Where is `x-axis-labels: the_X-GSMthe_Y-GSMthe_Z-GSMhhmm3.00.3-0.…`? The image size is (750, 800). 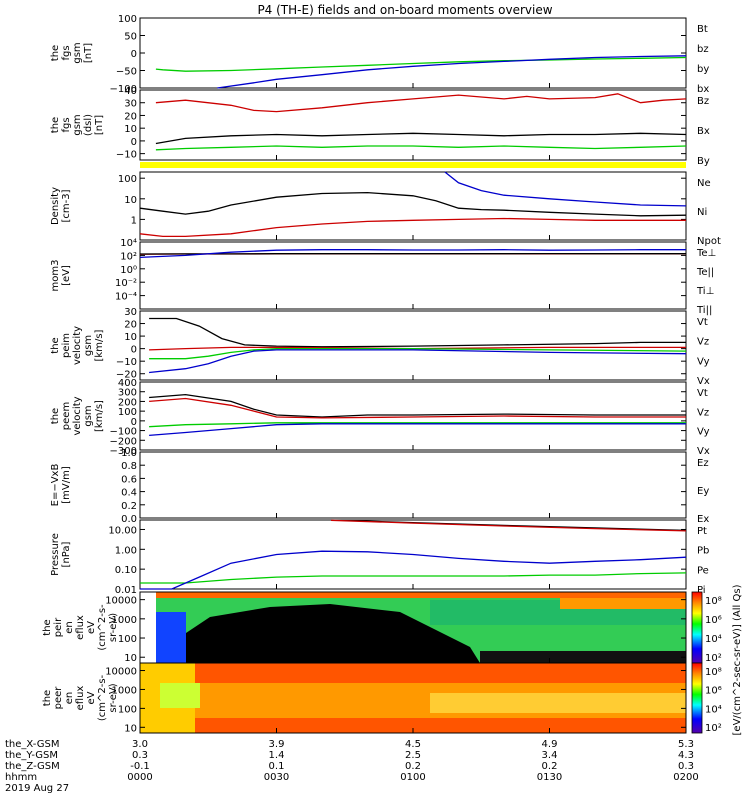
x-axis-labels: the_X-GSMthe_Y-GSMthe_Z-GSMhhmm3.00.3-0.… is located at coordinates (352, 766).